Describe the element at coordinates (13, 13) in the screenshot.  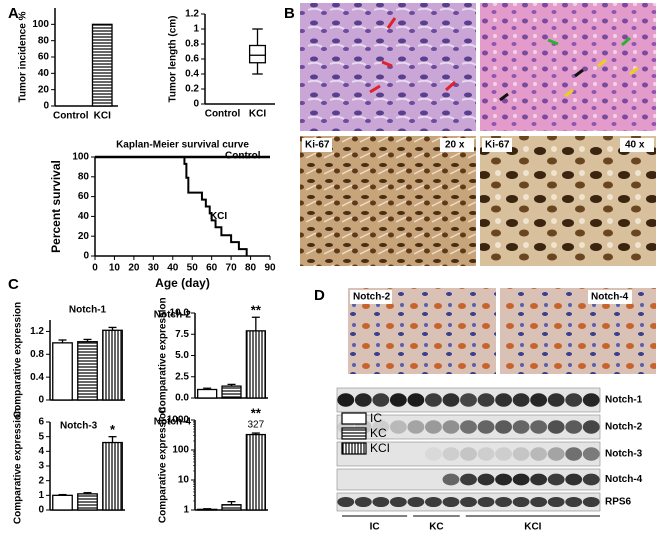
I see `panel-label: A` at that location.